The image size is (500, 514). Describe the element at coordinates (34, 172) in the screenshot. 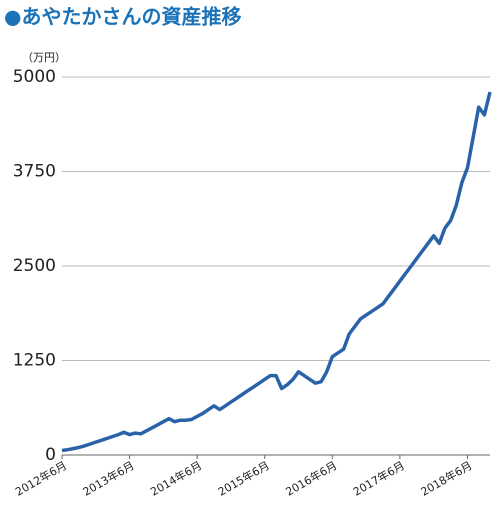

I see `y-tick-label: 3750` at that location.